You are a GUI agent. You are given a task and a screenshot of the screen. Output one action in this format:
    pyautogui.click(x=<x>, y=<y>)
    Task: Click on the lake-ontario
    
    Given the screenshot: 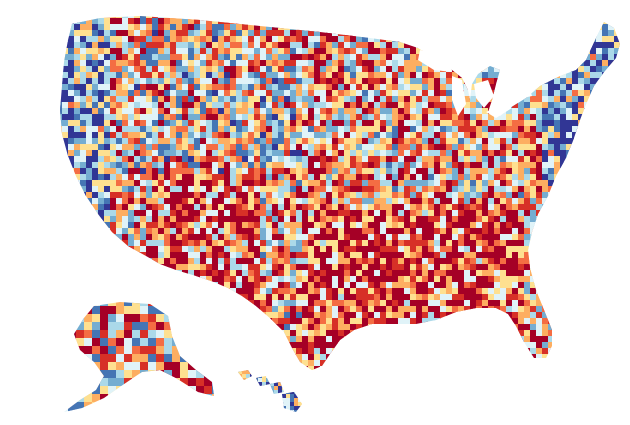 What is the action you would take?
    pyautogui.click(x=522, y=95)
    